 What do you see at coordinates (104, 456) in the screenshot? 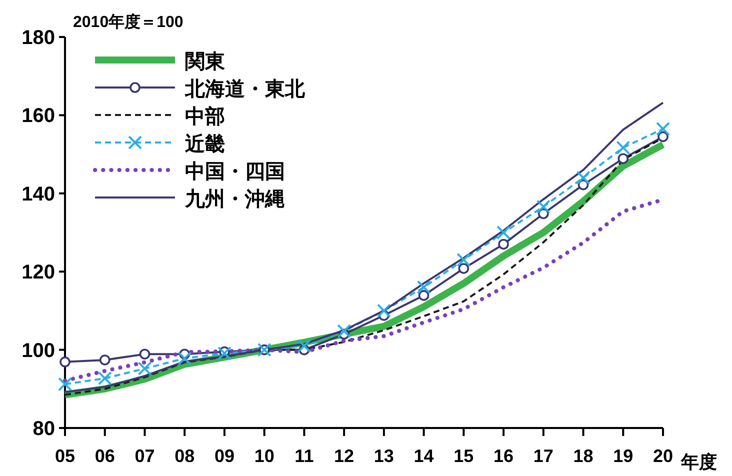
I see `x-tick-label: 06` at bounding box center [104, 456].